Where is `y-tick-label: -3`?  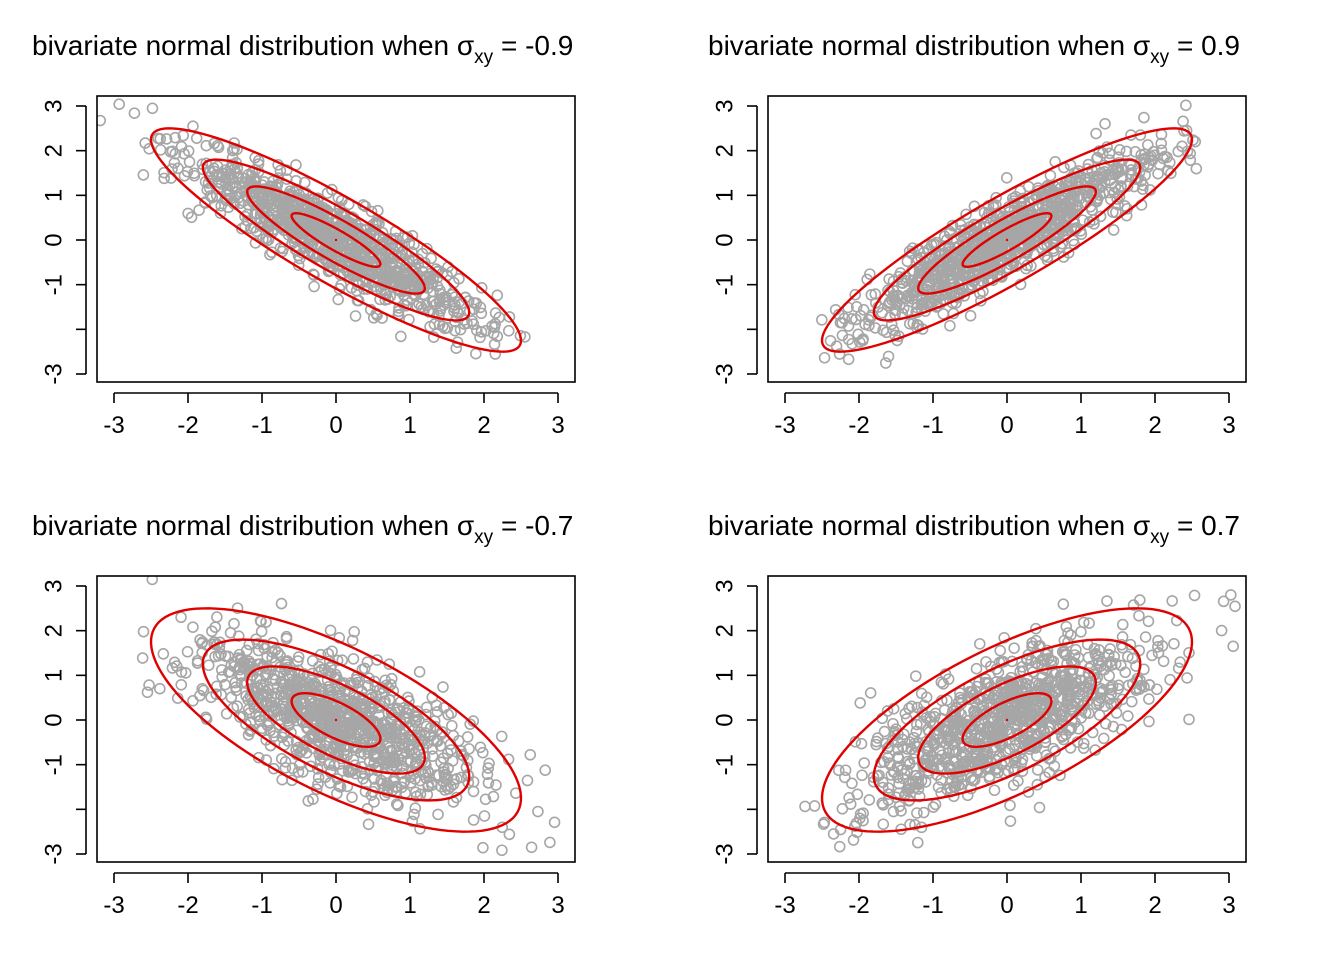 y-tick-label: -3 is located at coordinates (725, 373).